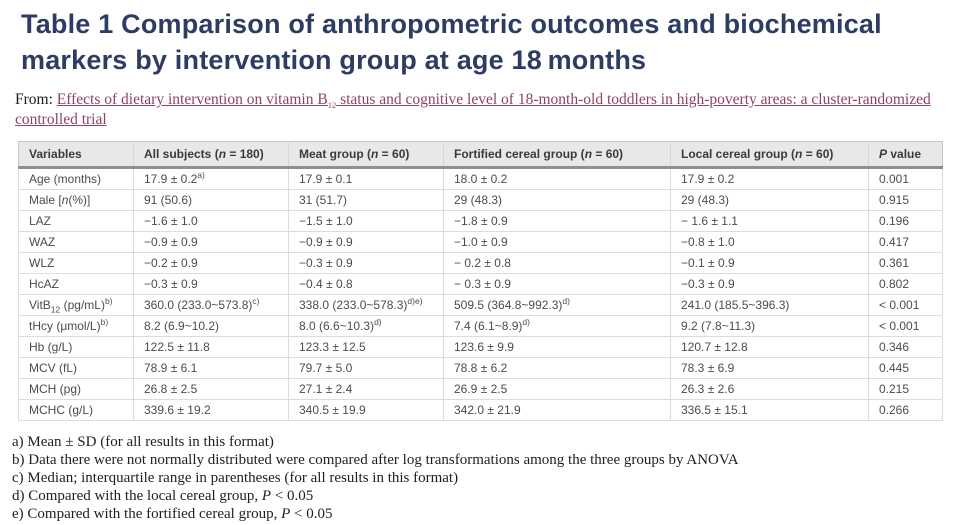  I want to click on value-cell: 241.0 (185.5~396.3), so click(769, 305).